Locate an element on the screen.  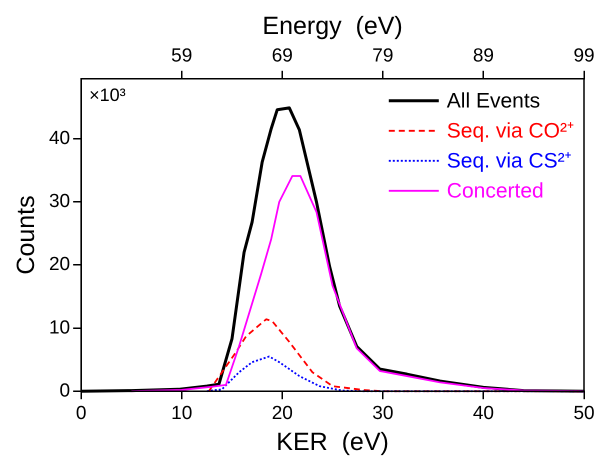
x2-tick-label: 59 is located at coordinates (181, 56).